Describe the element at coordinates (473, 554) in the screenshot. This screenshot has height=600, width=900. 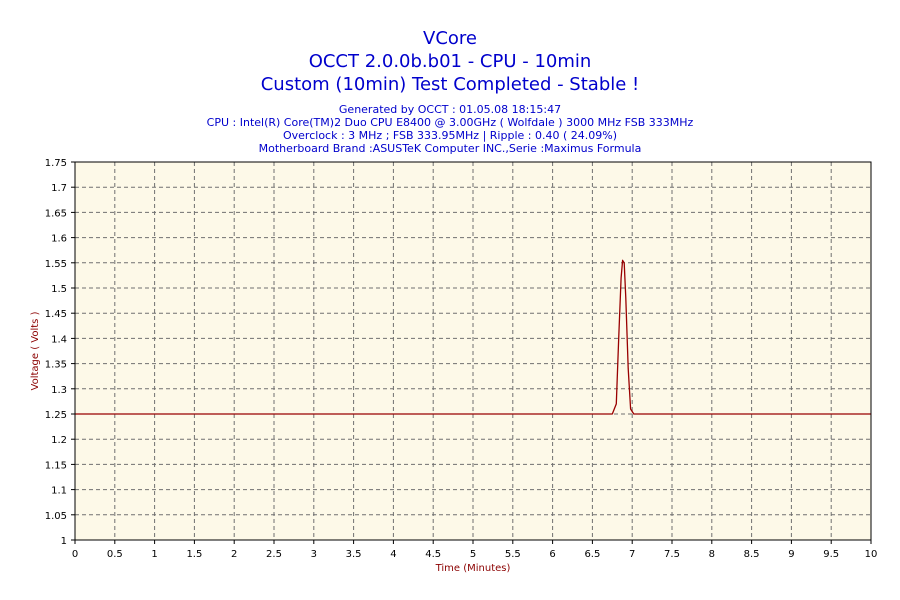
I see `x-tick-label: 5` at that location.